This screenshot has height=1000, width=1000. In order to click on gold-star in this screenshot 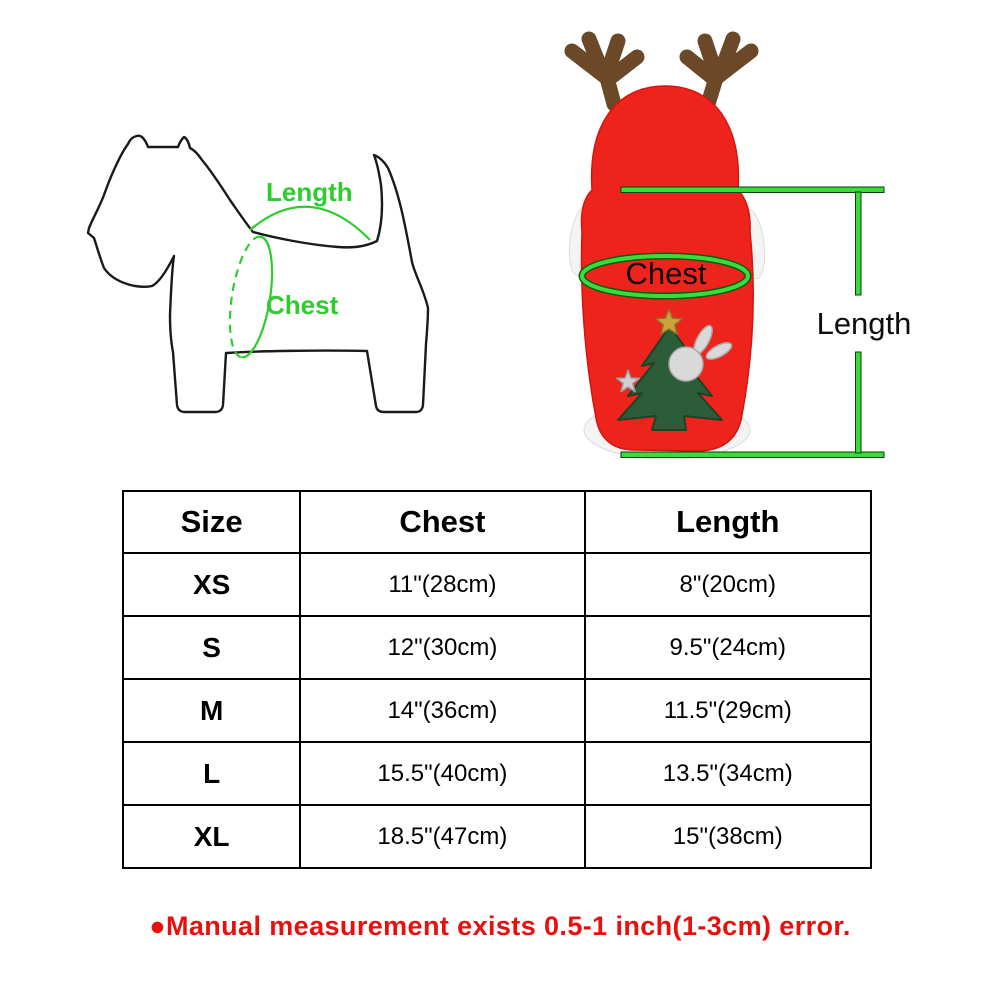, I will do `click(669, 322)`.